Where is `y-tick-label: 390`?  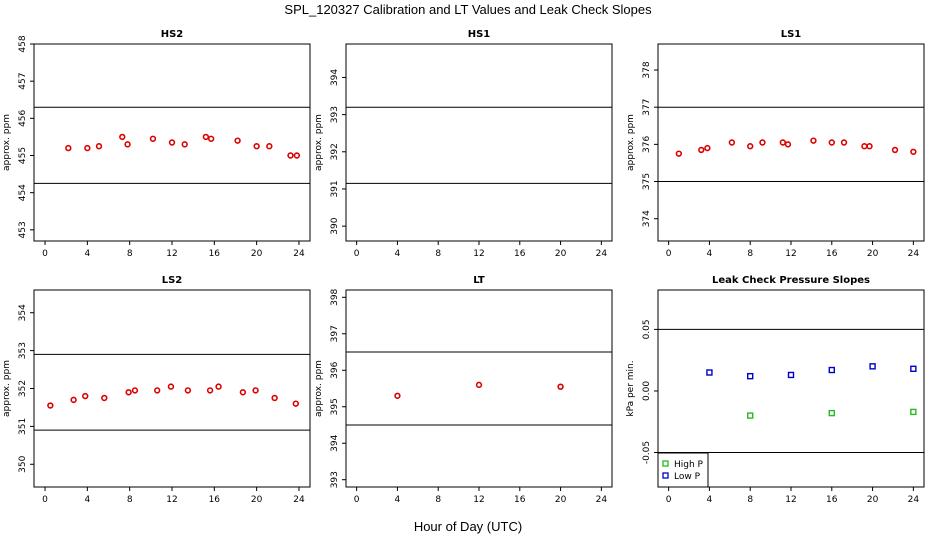 y-tick-label: 390 is located at coordinates (335, 225).